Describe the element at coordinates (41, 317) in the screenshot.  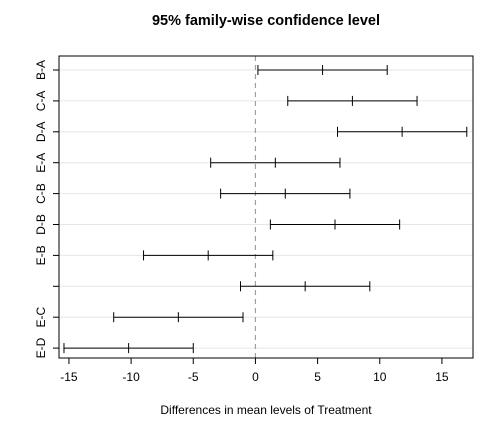
I see `y-tick-label: E-C` at that location.